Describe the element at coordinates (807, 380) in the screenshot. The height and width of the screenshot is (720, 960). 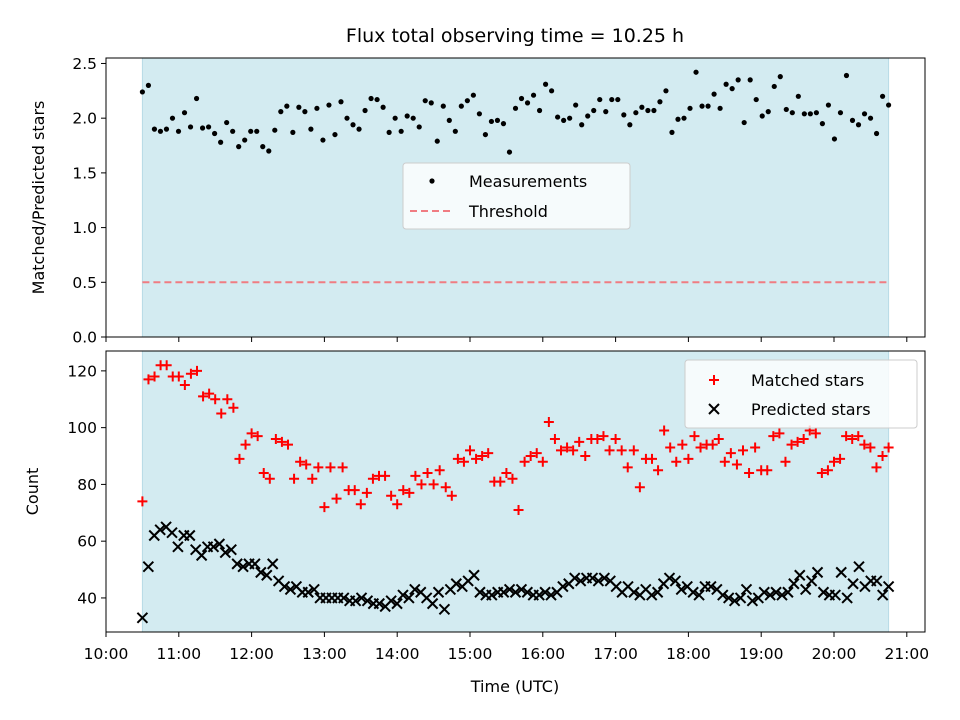
I see `legend-matched-label: Matched stars` at that location.